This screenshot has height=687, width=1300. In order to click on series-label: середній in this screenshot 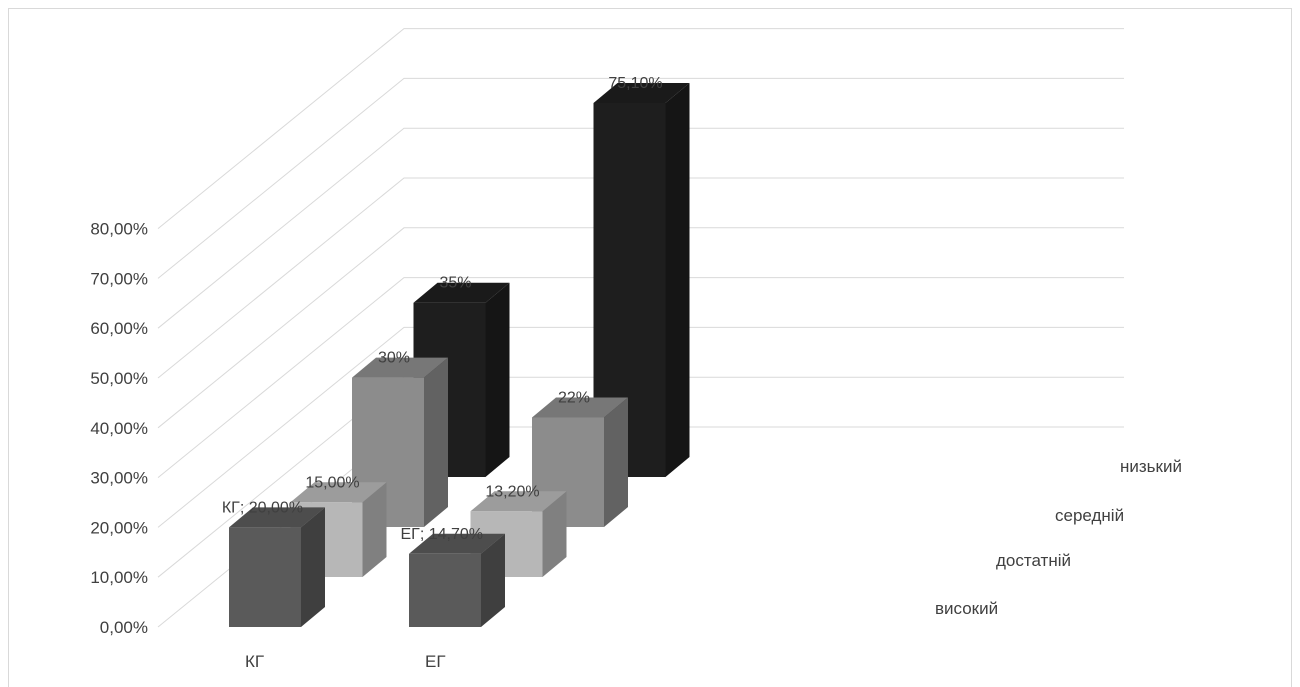, I will do `click(1089, 515)`.